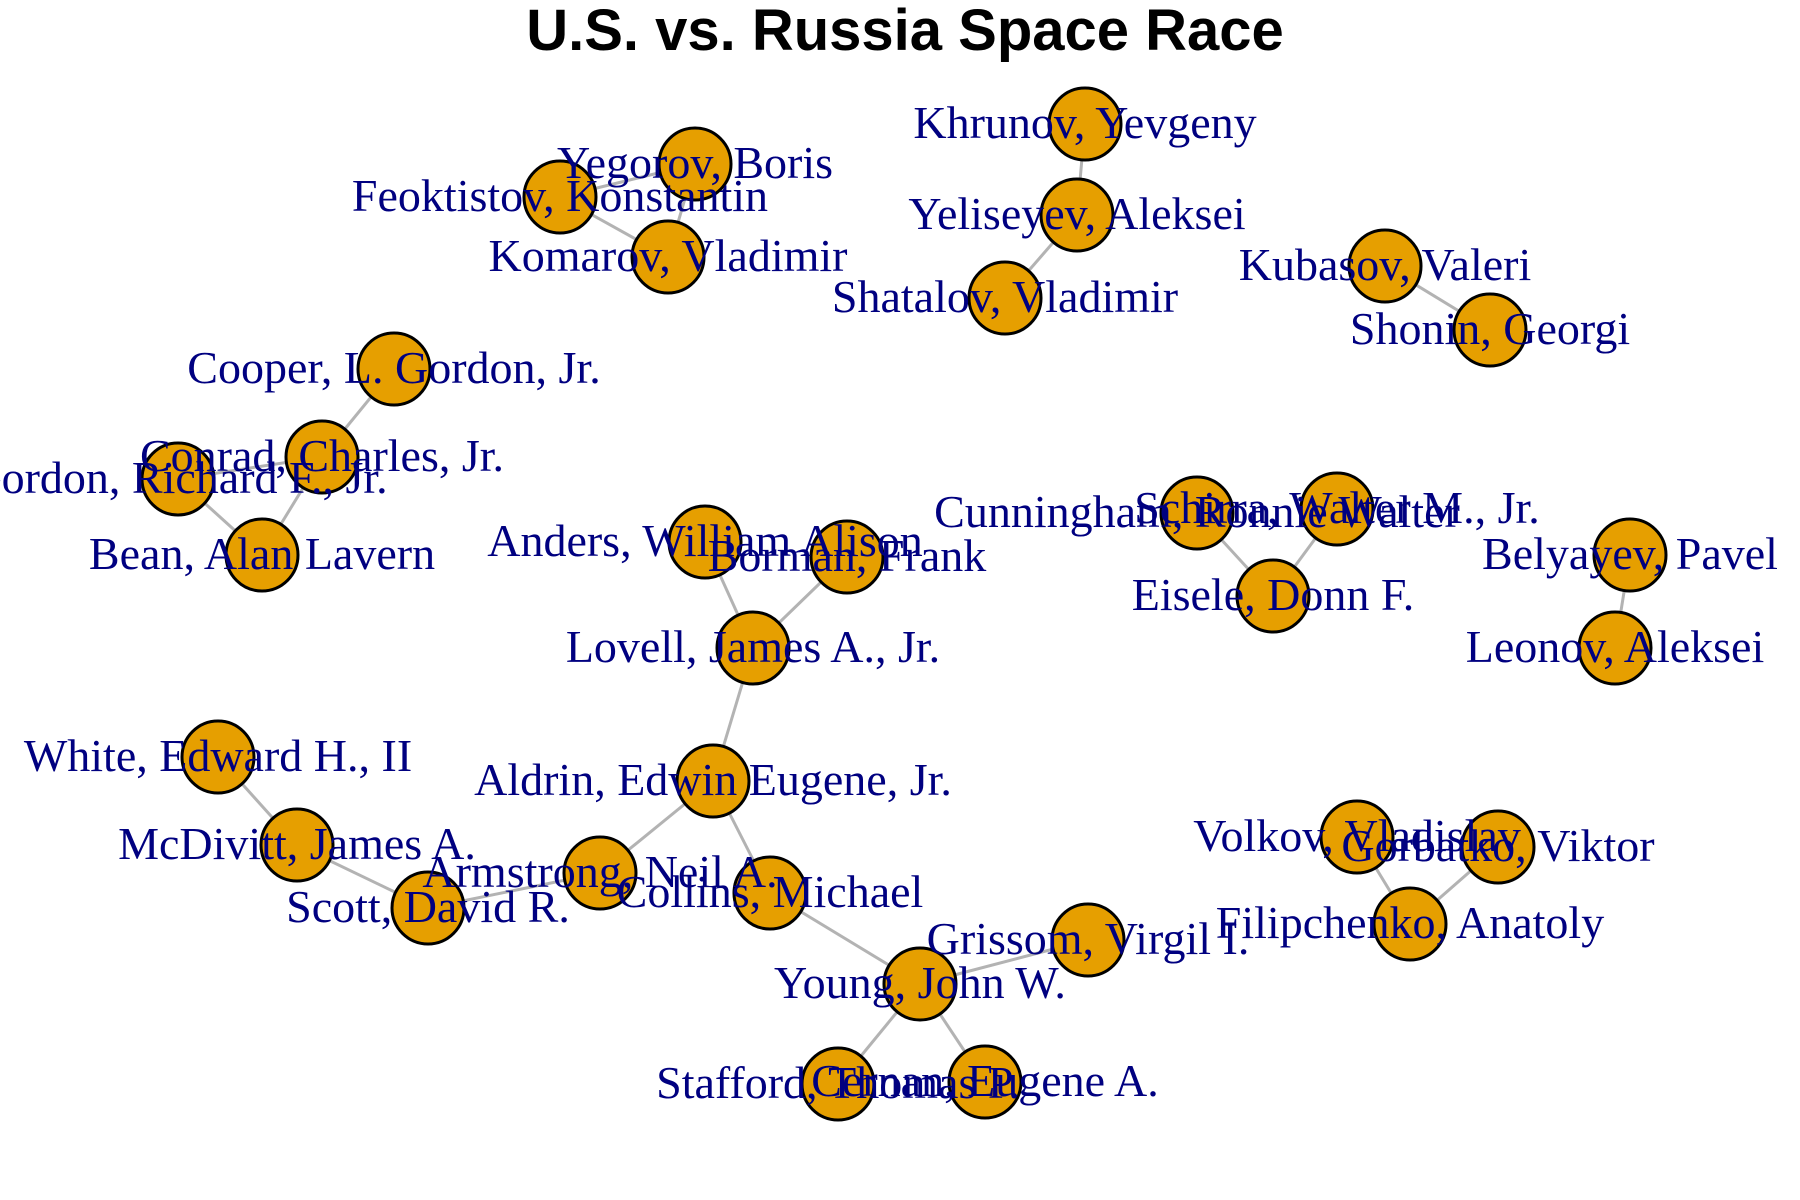  I want to click on node-label-mcdivitt: McDivitt, James A., so click(297, 843).